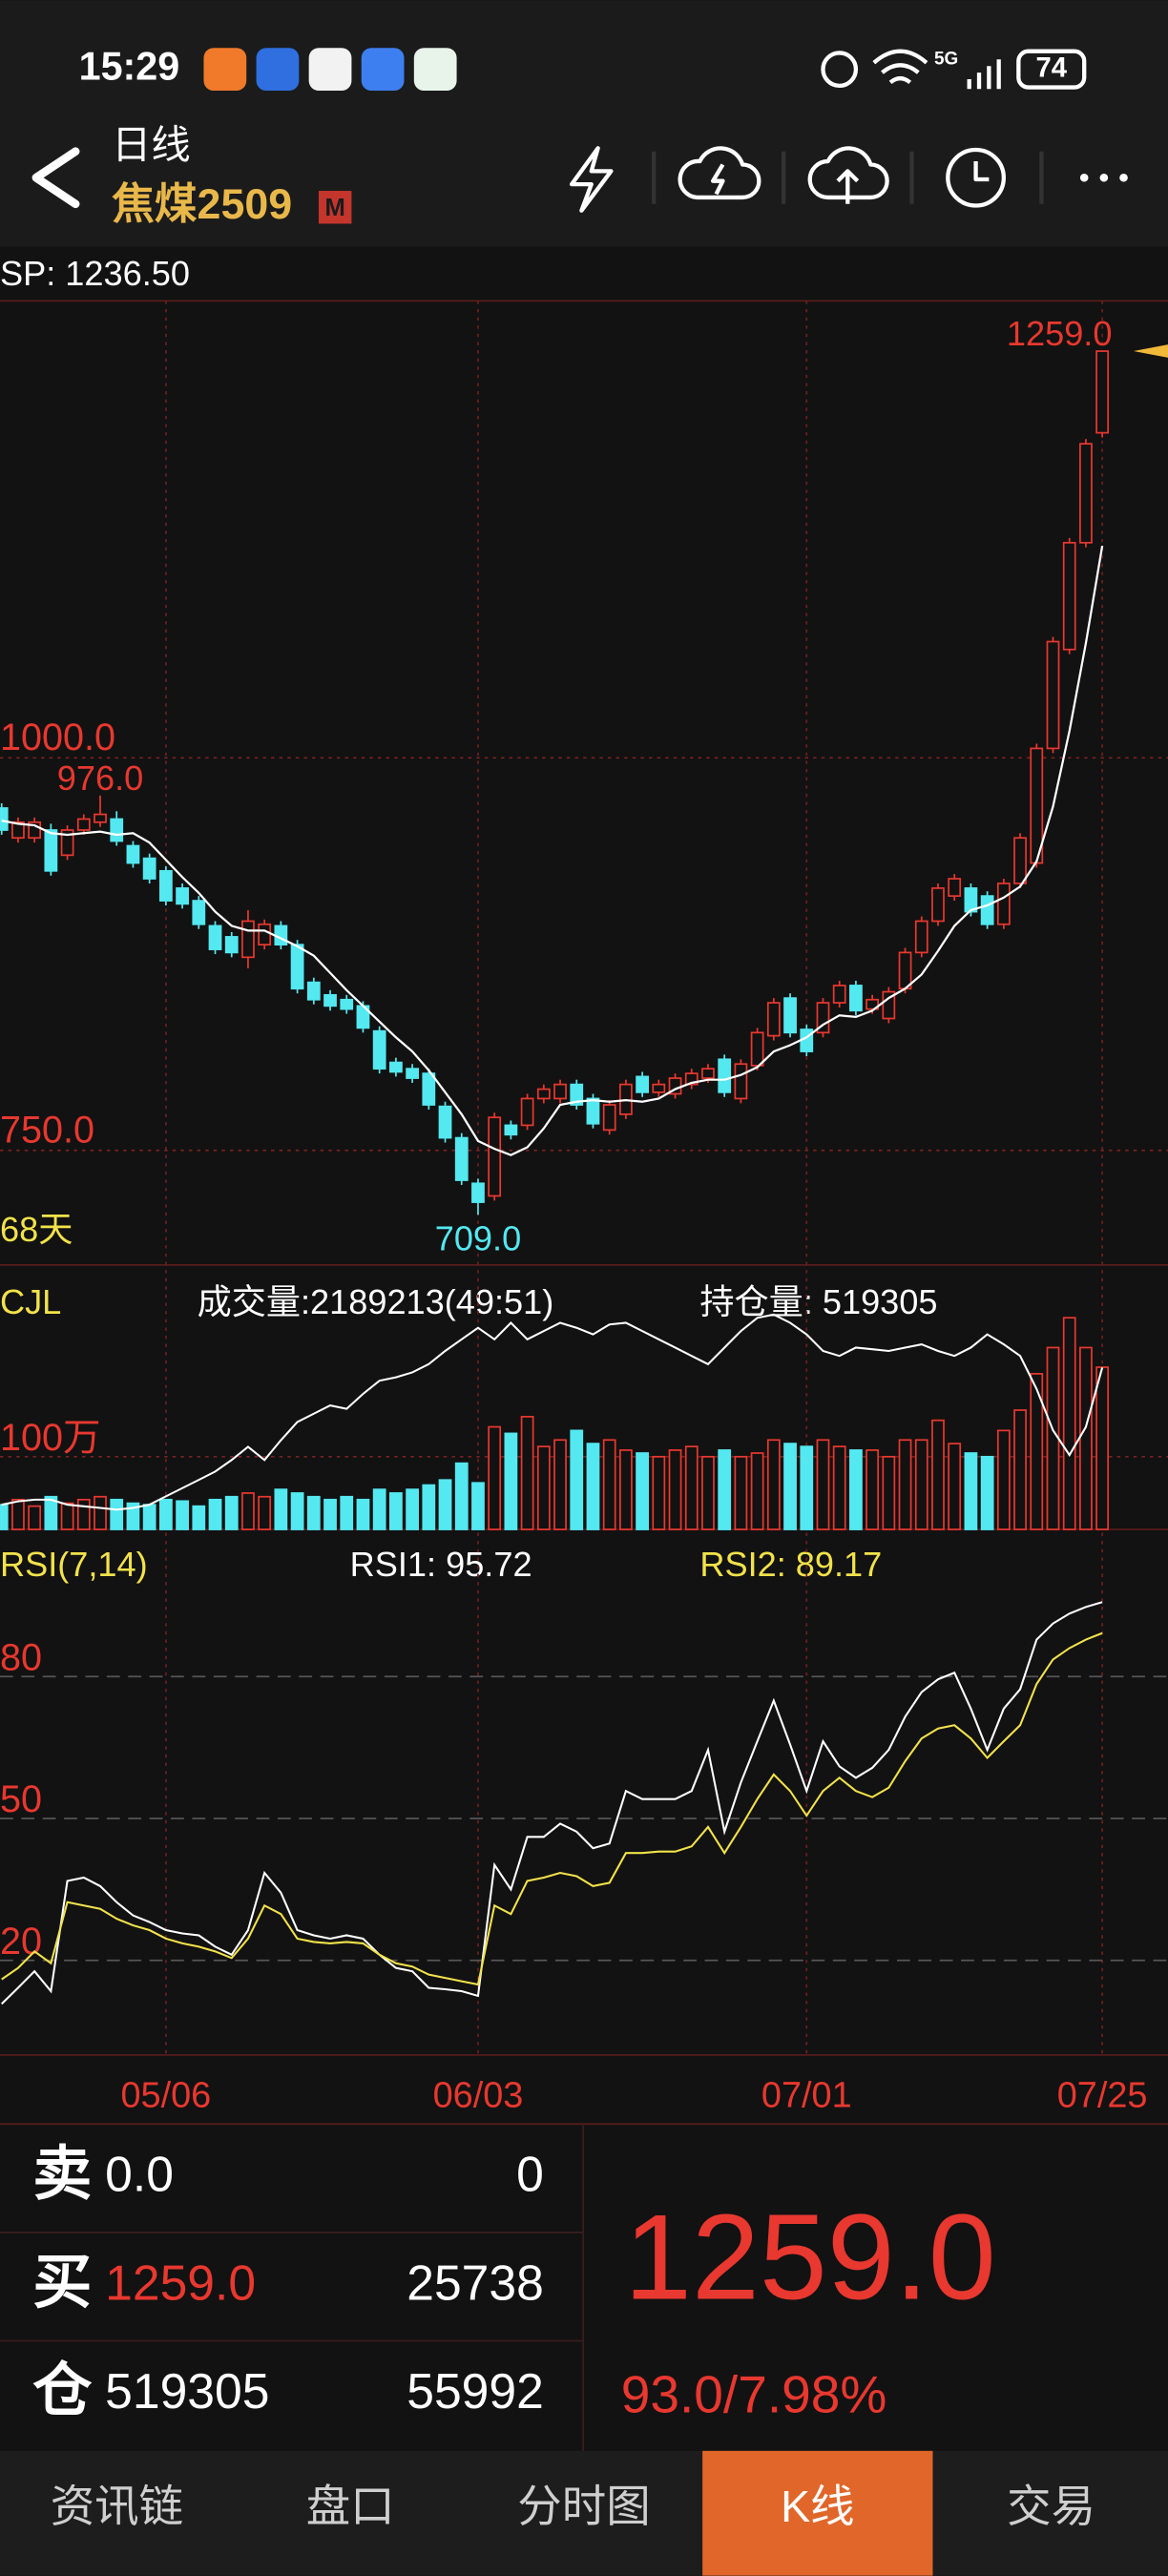 The height and width of the screenshot is (2576, 1168). I want to click on system-icons, so click(954, 69).